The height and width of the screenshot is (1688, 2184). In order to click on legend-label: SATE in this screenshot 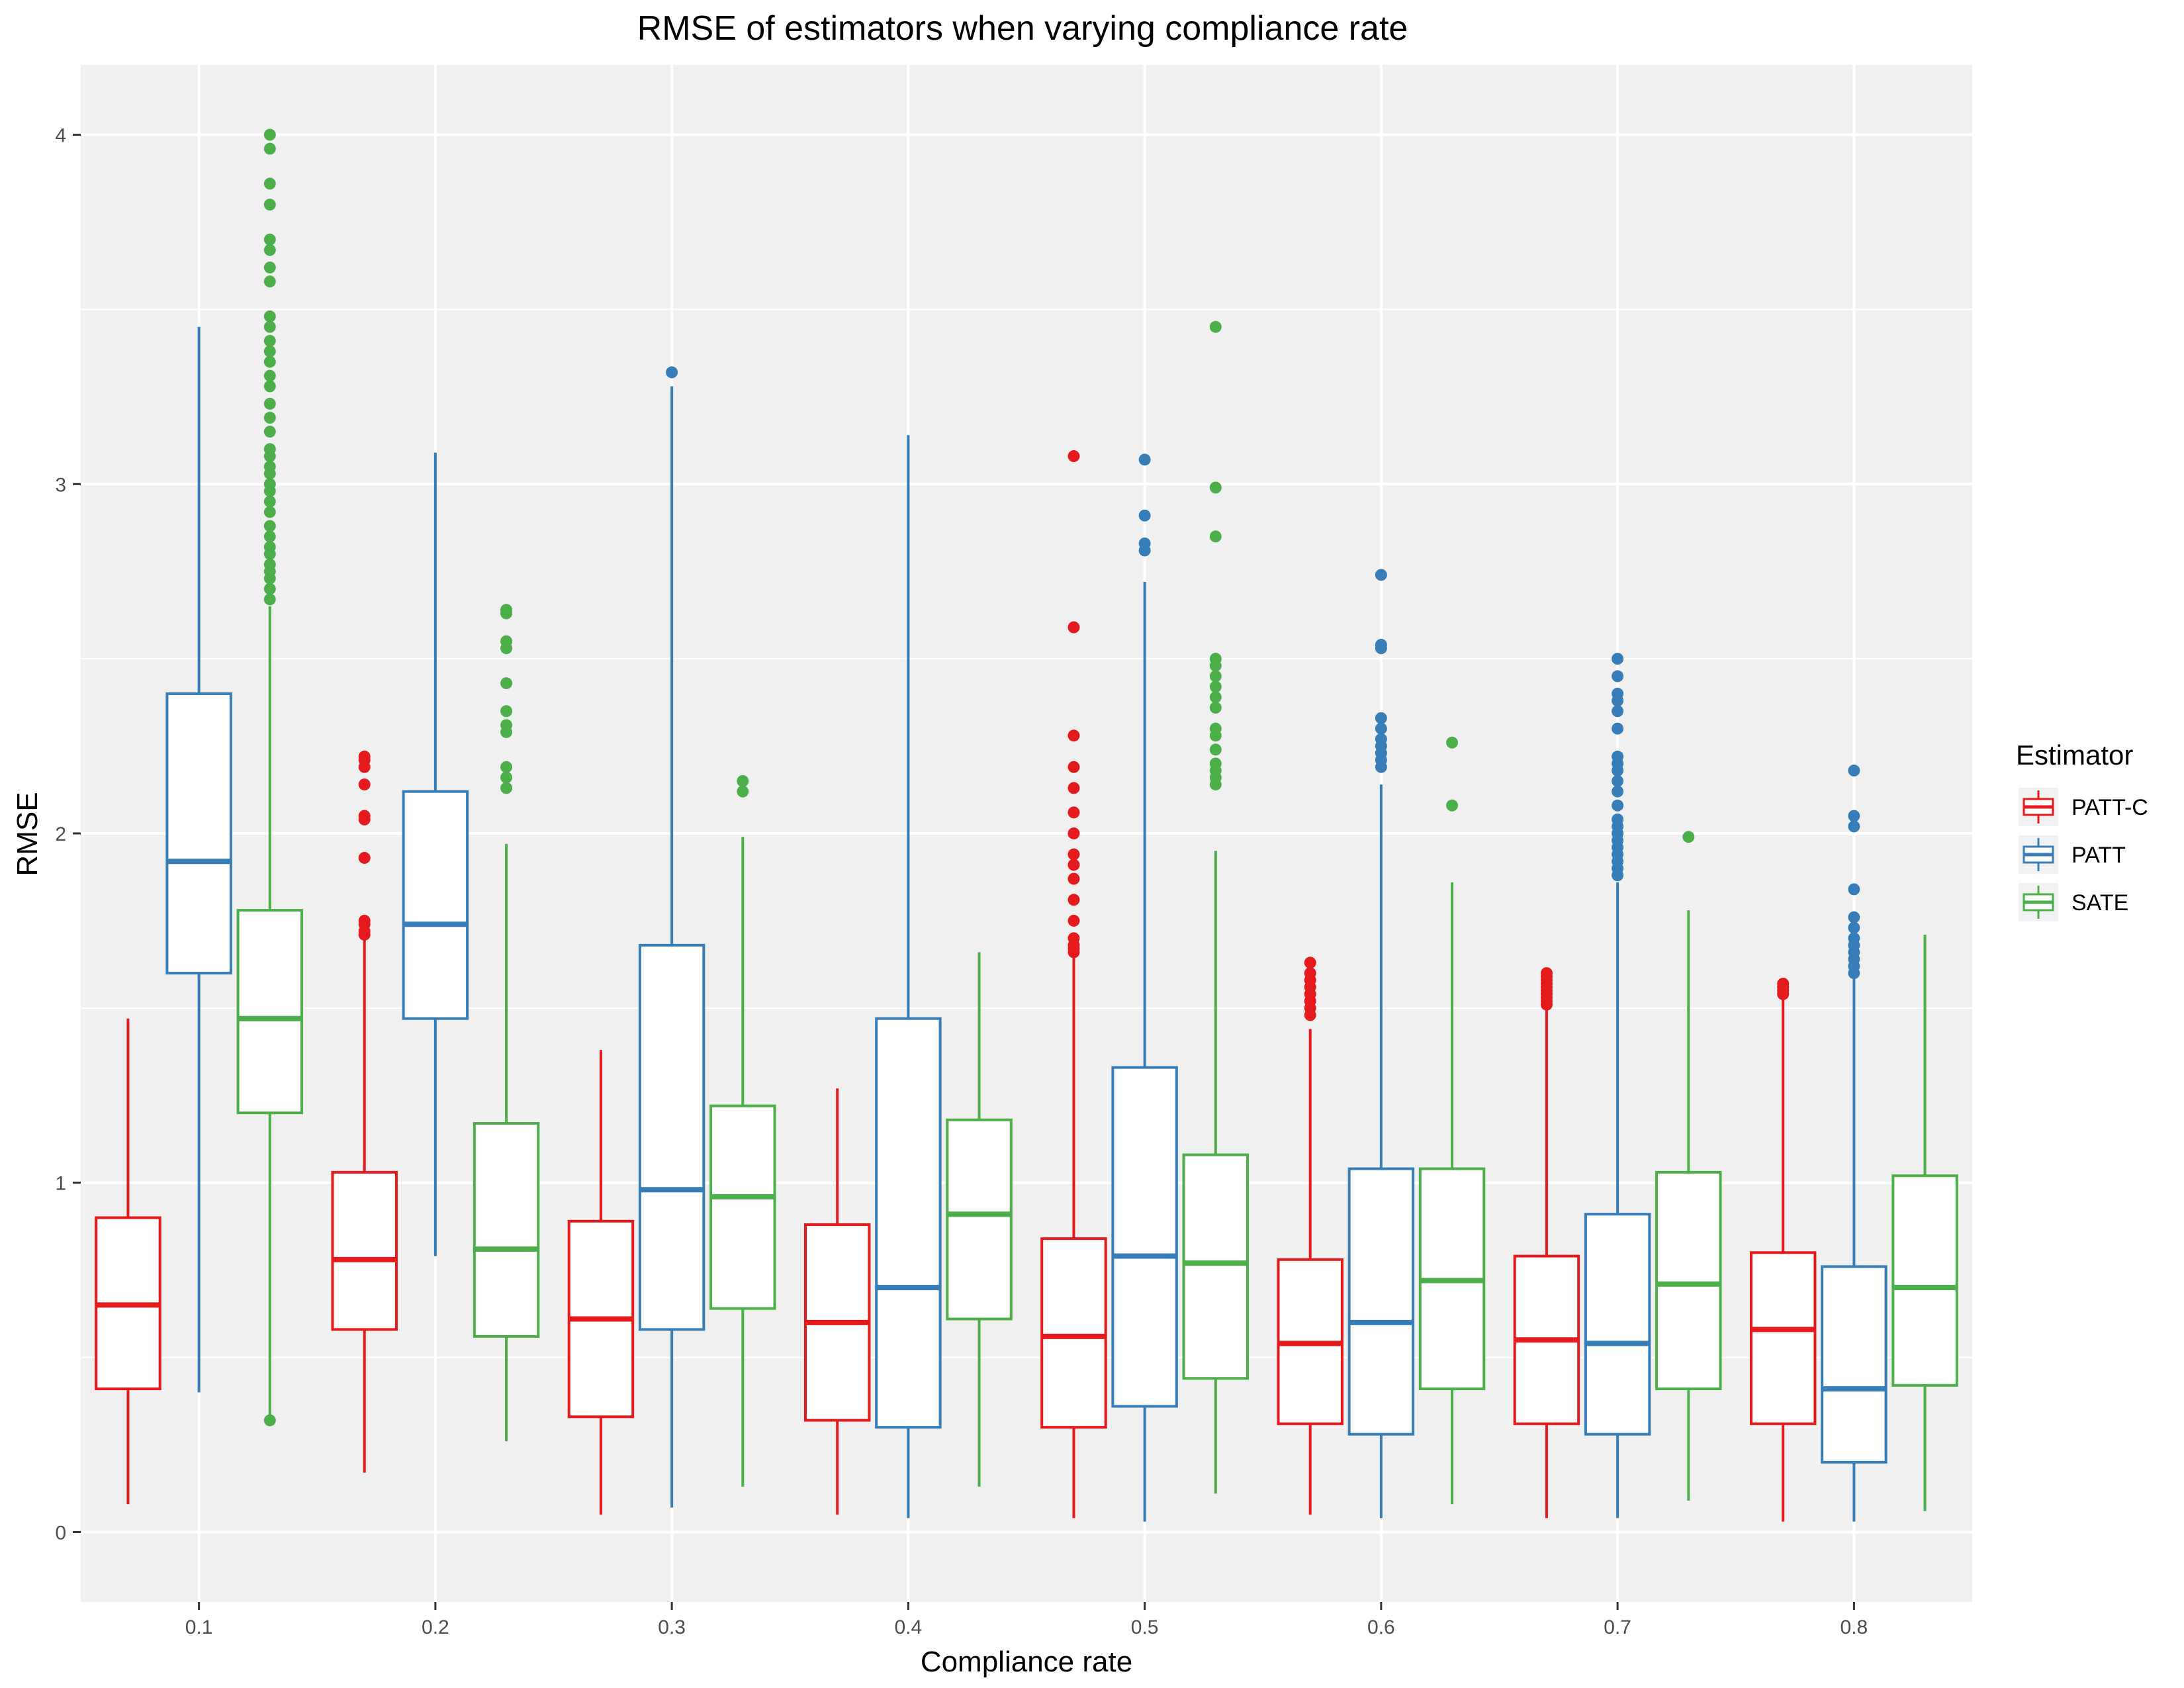, I will do `click(2099, 902)`.